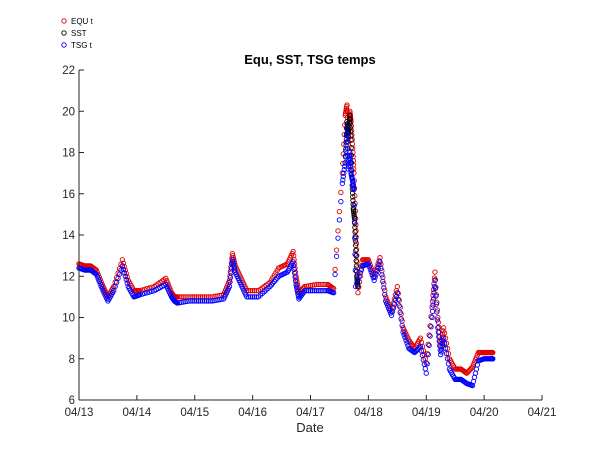 This screenshot has width=600, height=450. What do you see at coordinates (82, 21) in the screenshot?
I see `legend-label: EQU t` at bounding box center [82, 21].